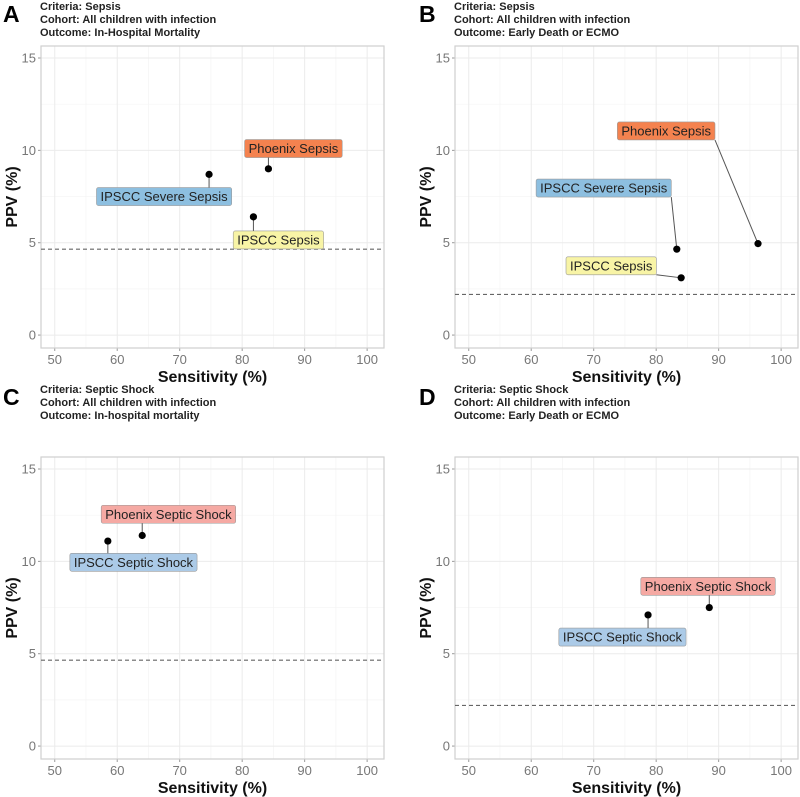 The height and width of the screenshot is (797, 800). Describe the element at coordinates (511, 390) in the screenshot. I see `panel-subtitle-line: Criteria: Septic Shock` at that location.